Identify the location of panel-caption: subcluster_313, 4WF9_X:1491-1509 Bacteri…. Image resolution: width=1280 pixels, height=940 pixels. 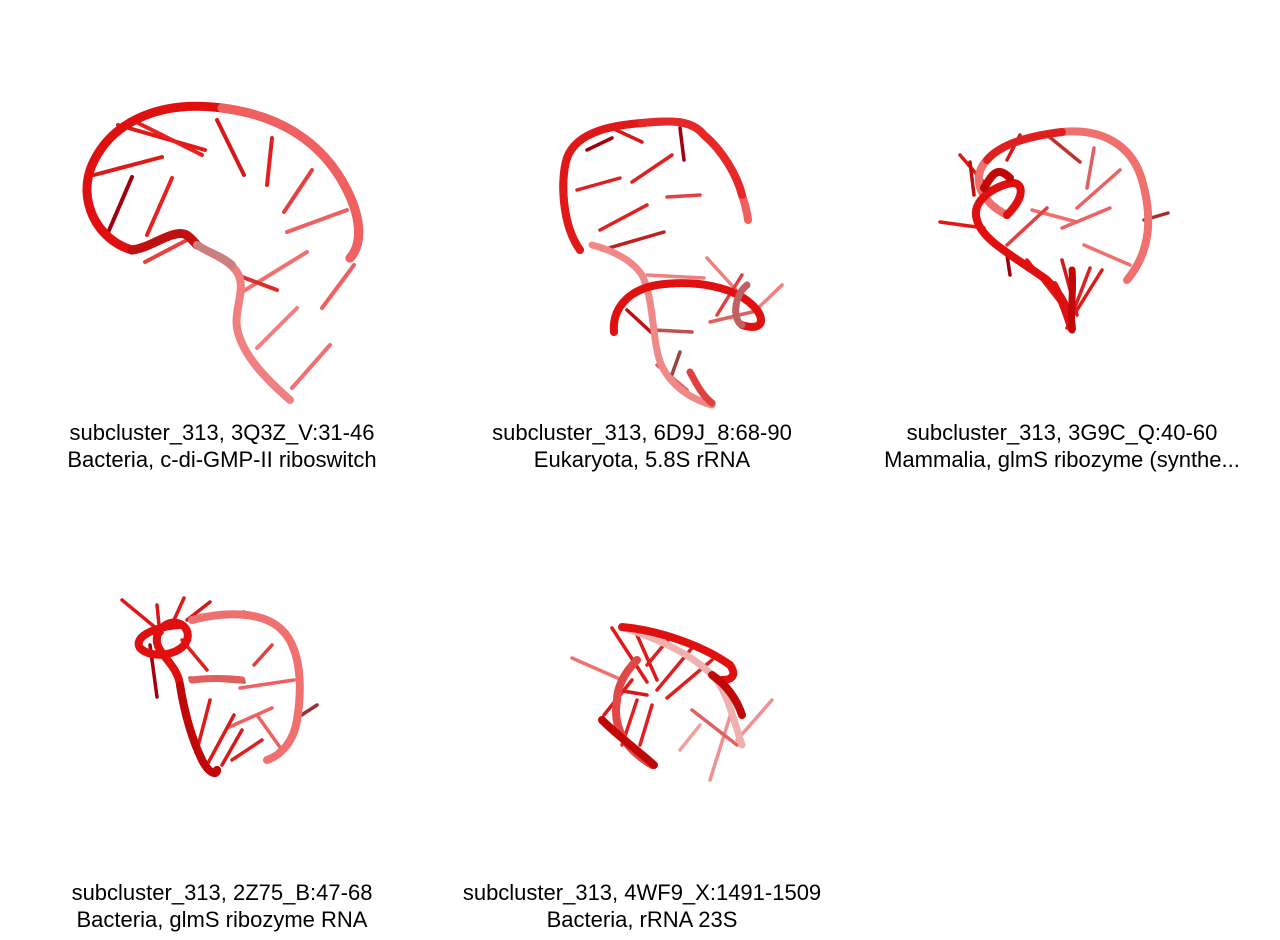
(642, 906).